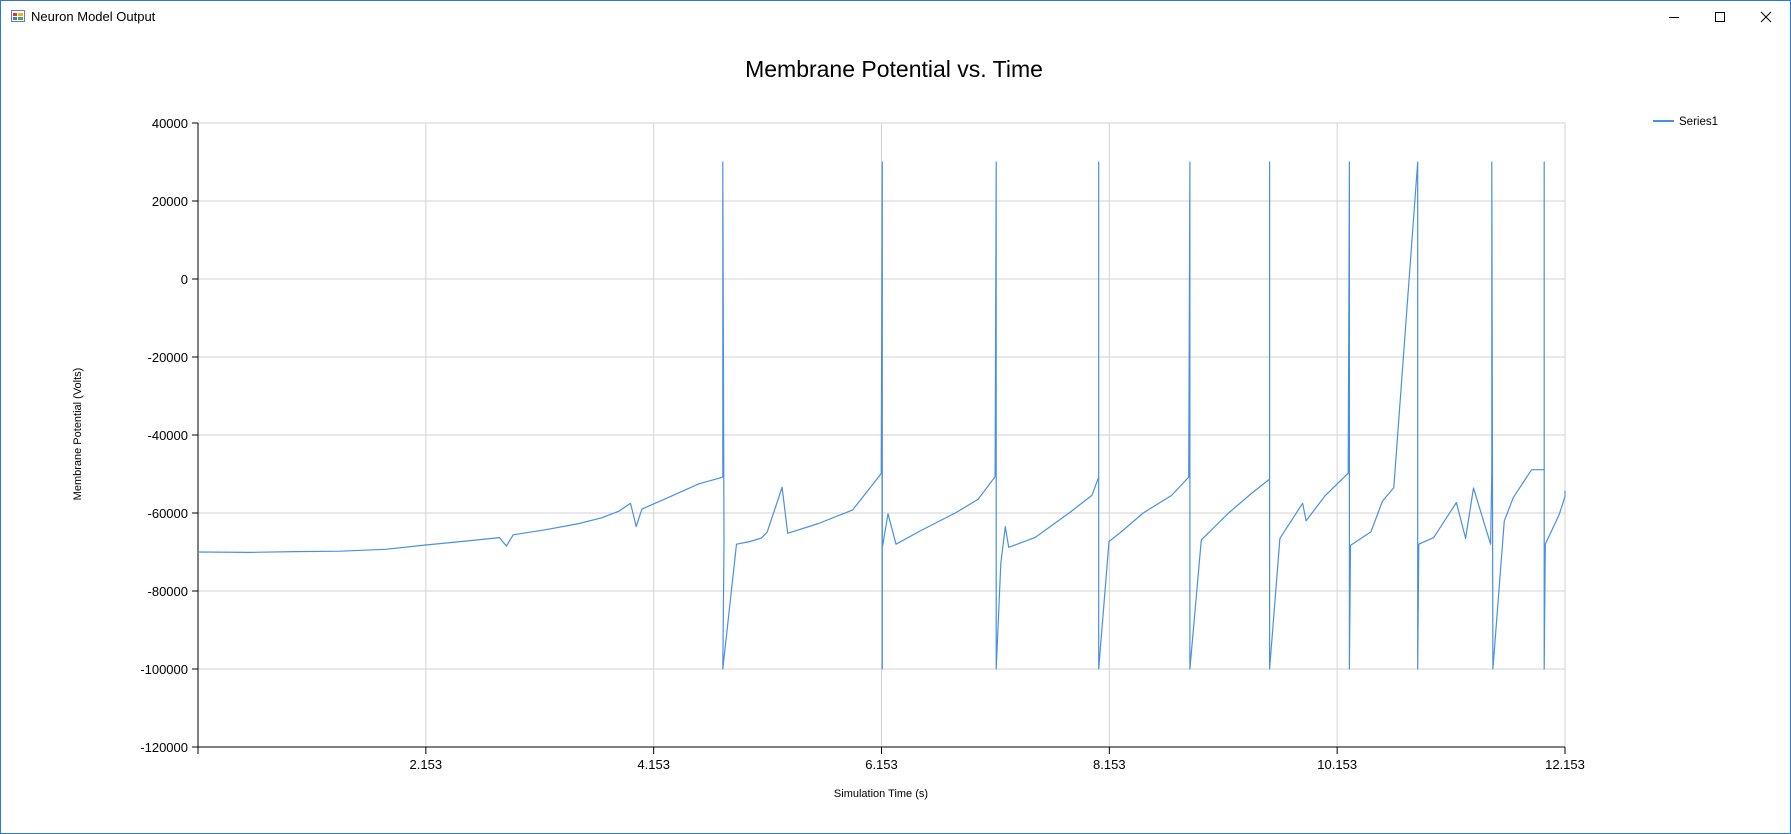 The width and height of the screenshot is (1791, 834). Describe the element at coordinates (168, 591) in the screenshot. I see `y-tick-label: -80000` at that location.